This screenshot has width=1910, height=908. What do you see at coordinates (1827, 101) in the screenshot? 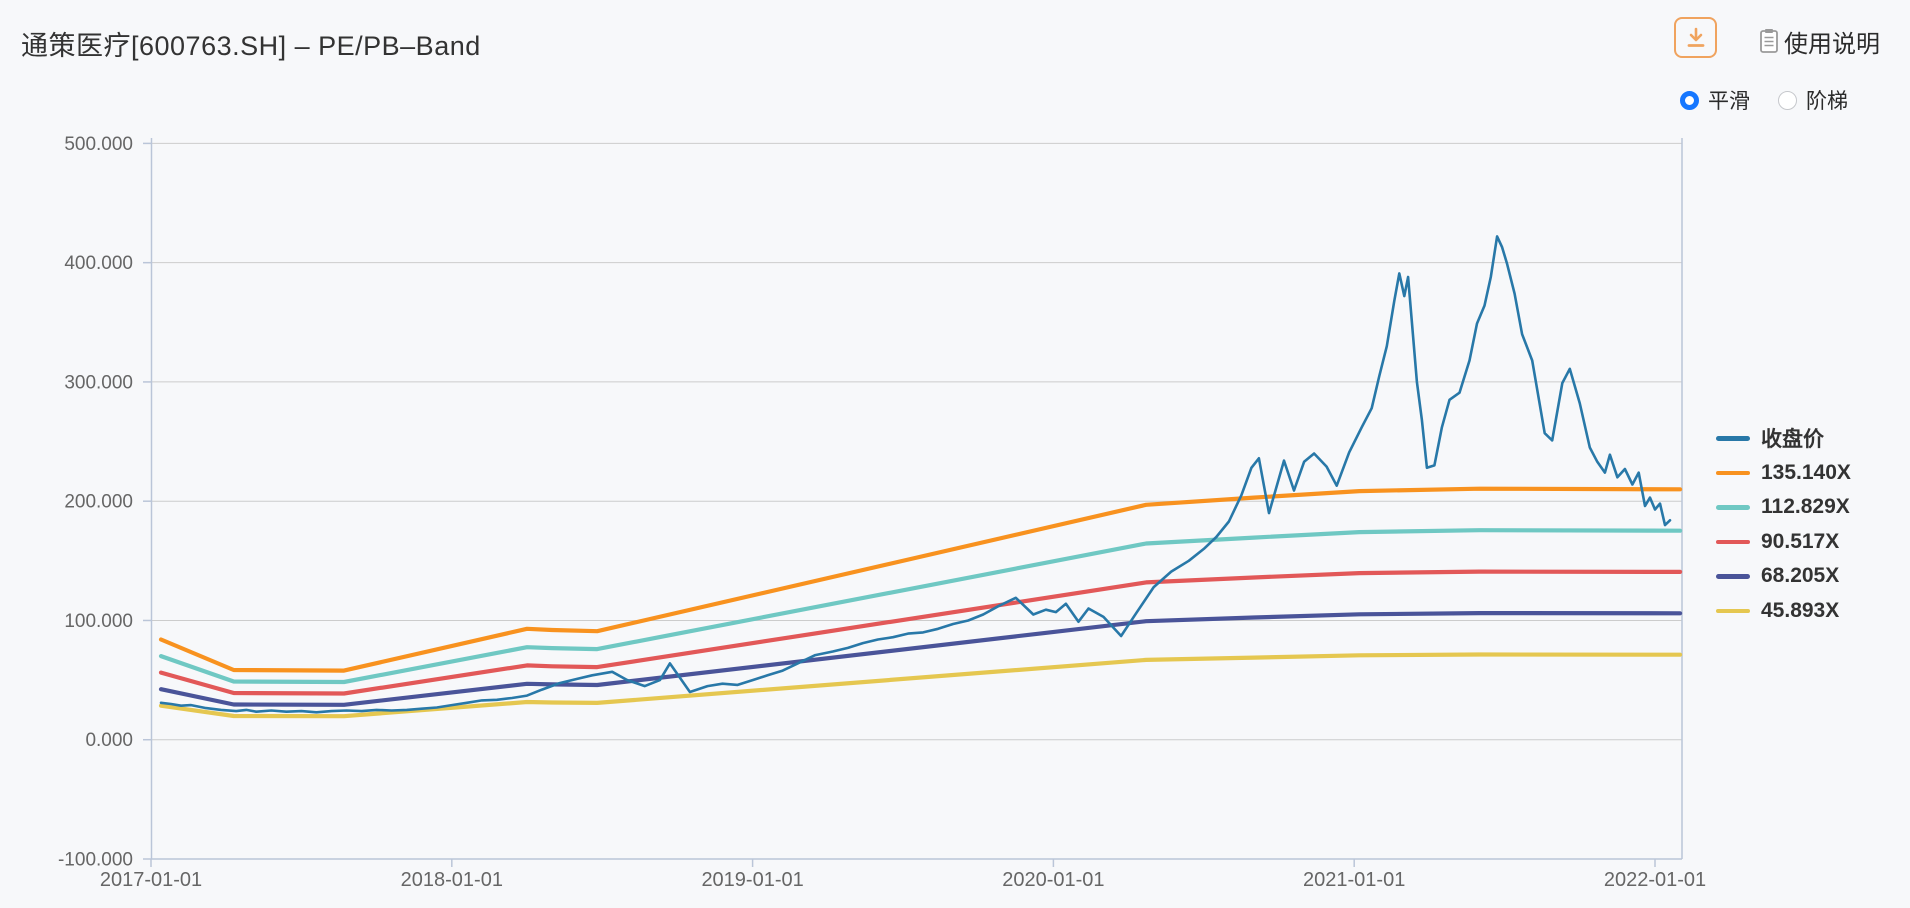
I see `line-mode-label: 阶梯` at bounding box center [1827, 101].